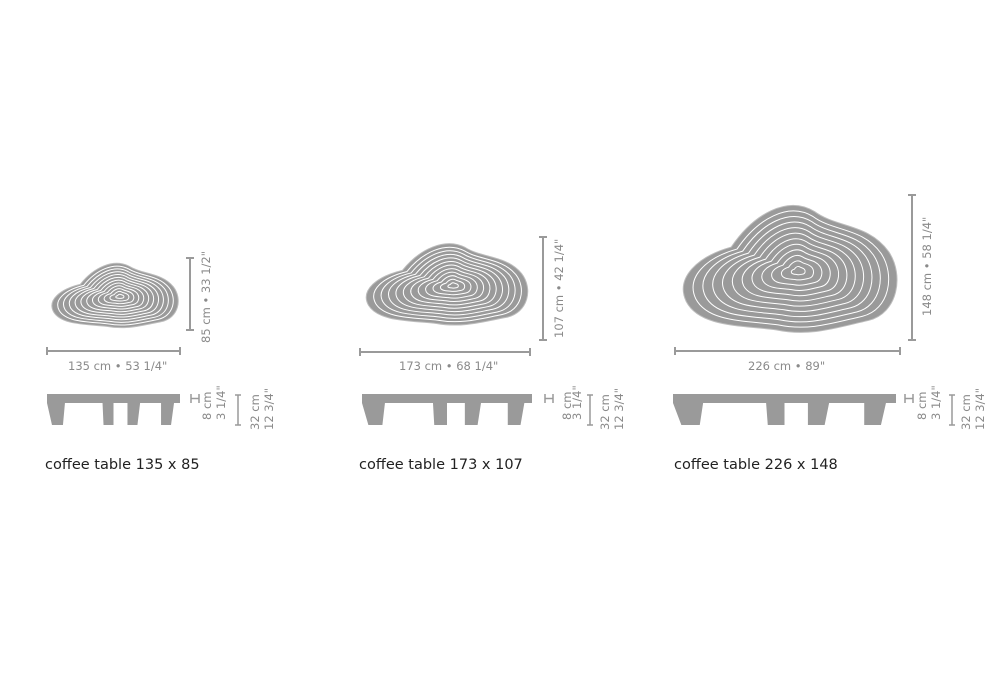 This screenshot has width=1000, height=700. I want to click on caption: coffee table 173 x 107, so click(441, 465).